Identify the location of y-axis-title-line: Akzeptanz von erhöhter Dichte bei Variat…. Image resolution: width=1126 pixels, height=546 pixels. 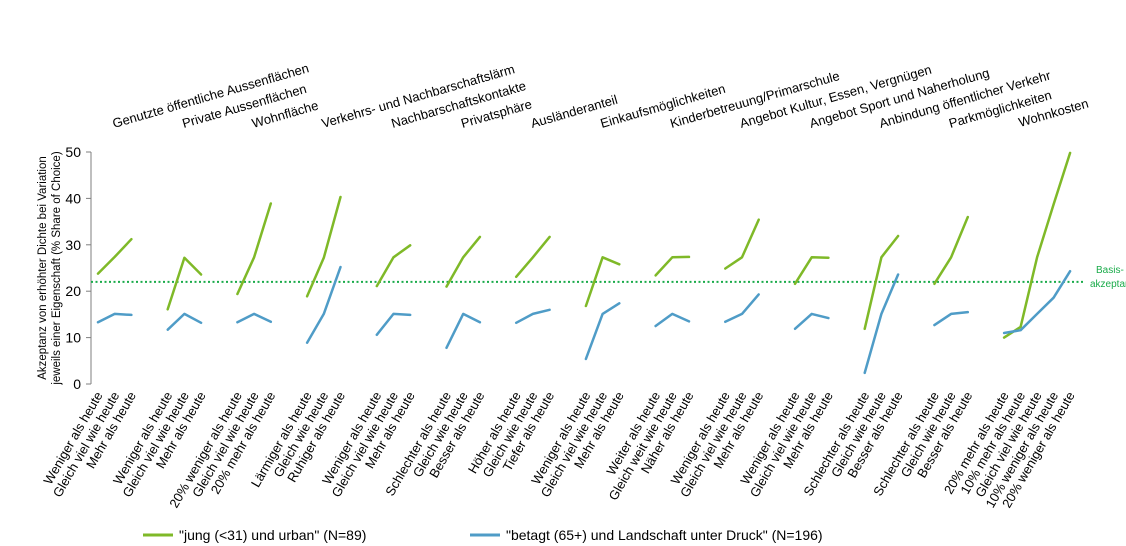
(43, 268).